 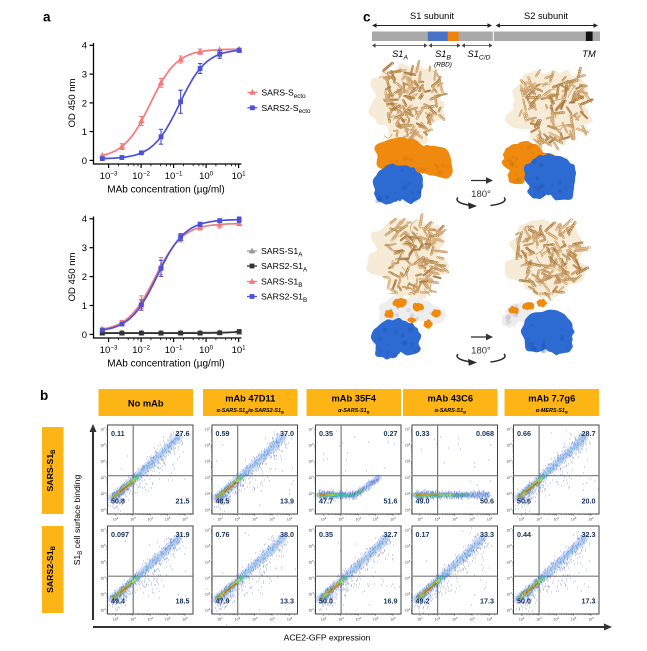 What do you see at coordinates (524, 433) in the screenshot?
I see `svg-text: 0.66` at bounding box center [524, 433].